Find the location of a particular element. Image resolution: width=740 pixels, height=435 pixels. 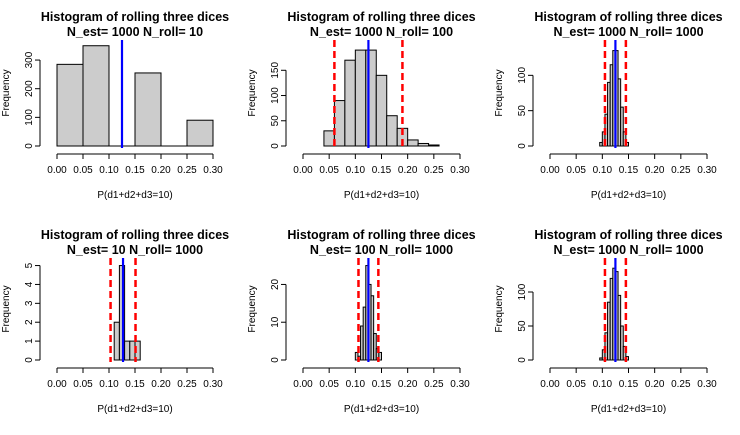

y-tick-label: 1 is located at coordinates (29, 341).